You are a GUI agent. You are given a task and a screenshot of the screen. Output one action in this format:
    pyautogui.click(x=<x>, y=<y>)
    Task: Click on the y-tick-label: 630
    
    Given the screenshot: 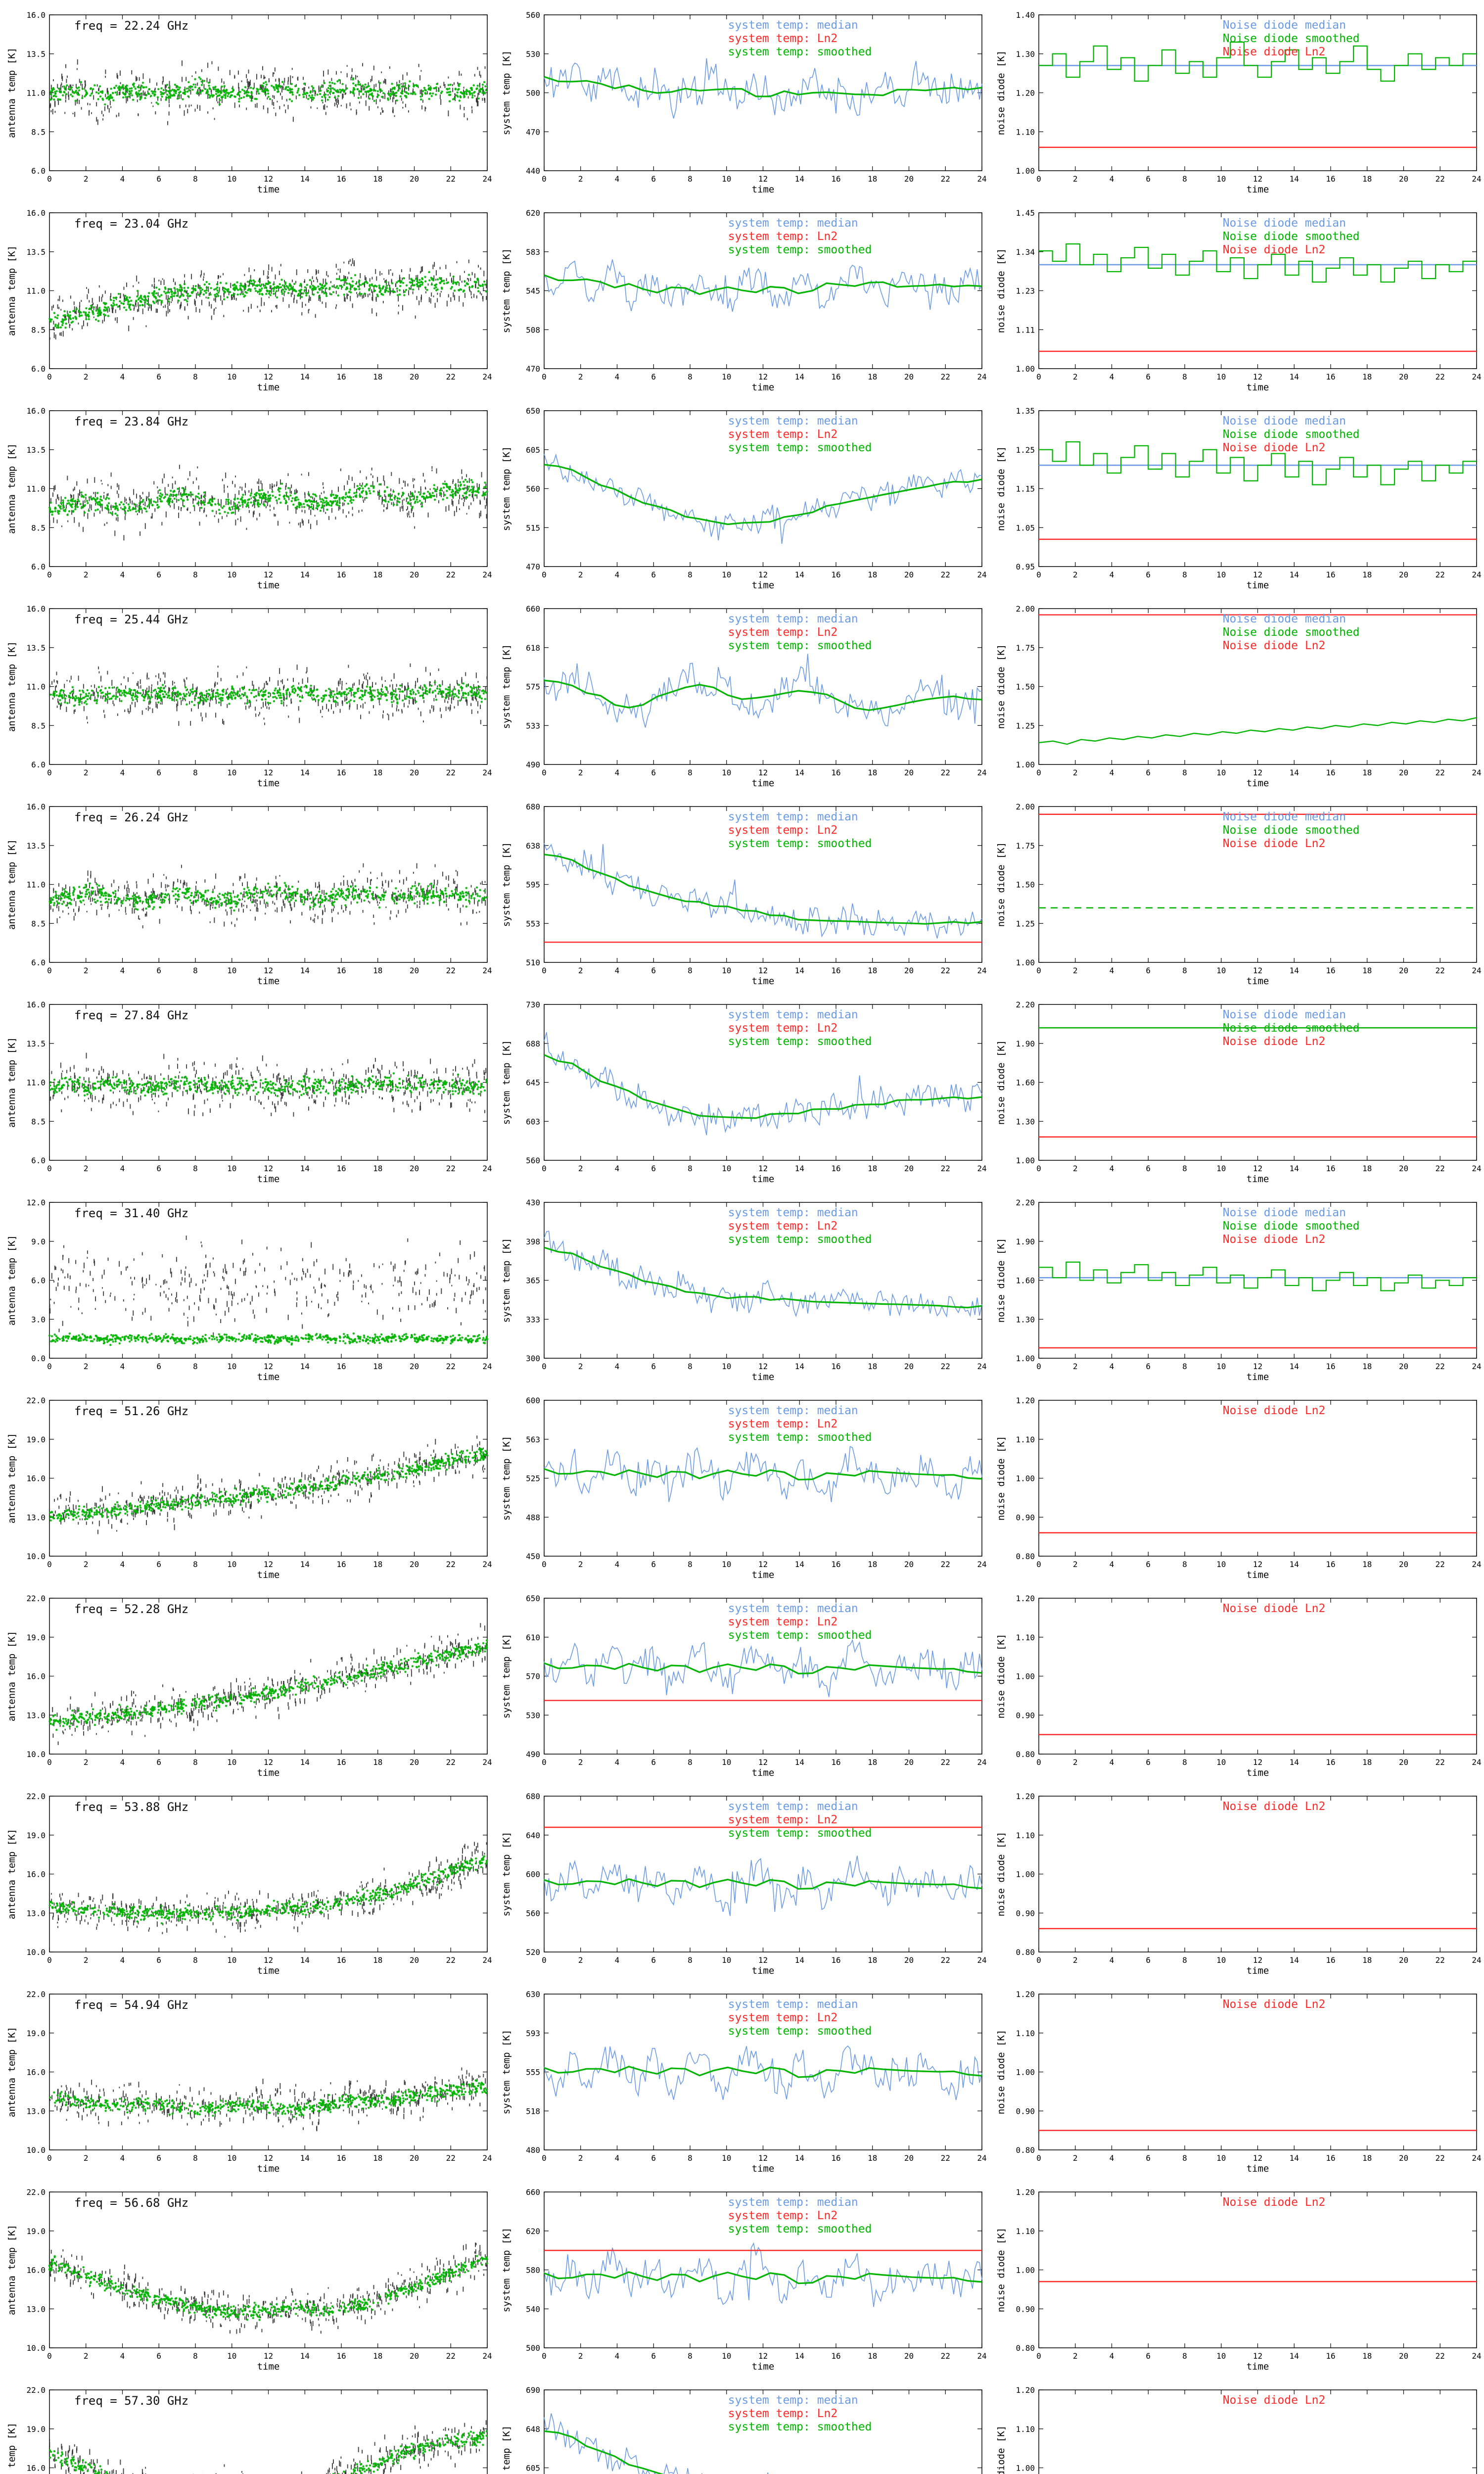 What is the action you would take?
    pyautogui.click(x=533, y=1995)
    